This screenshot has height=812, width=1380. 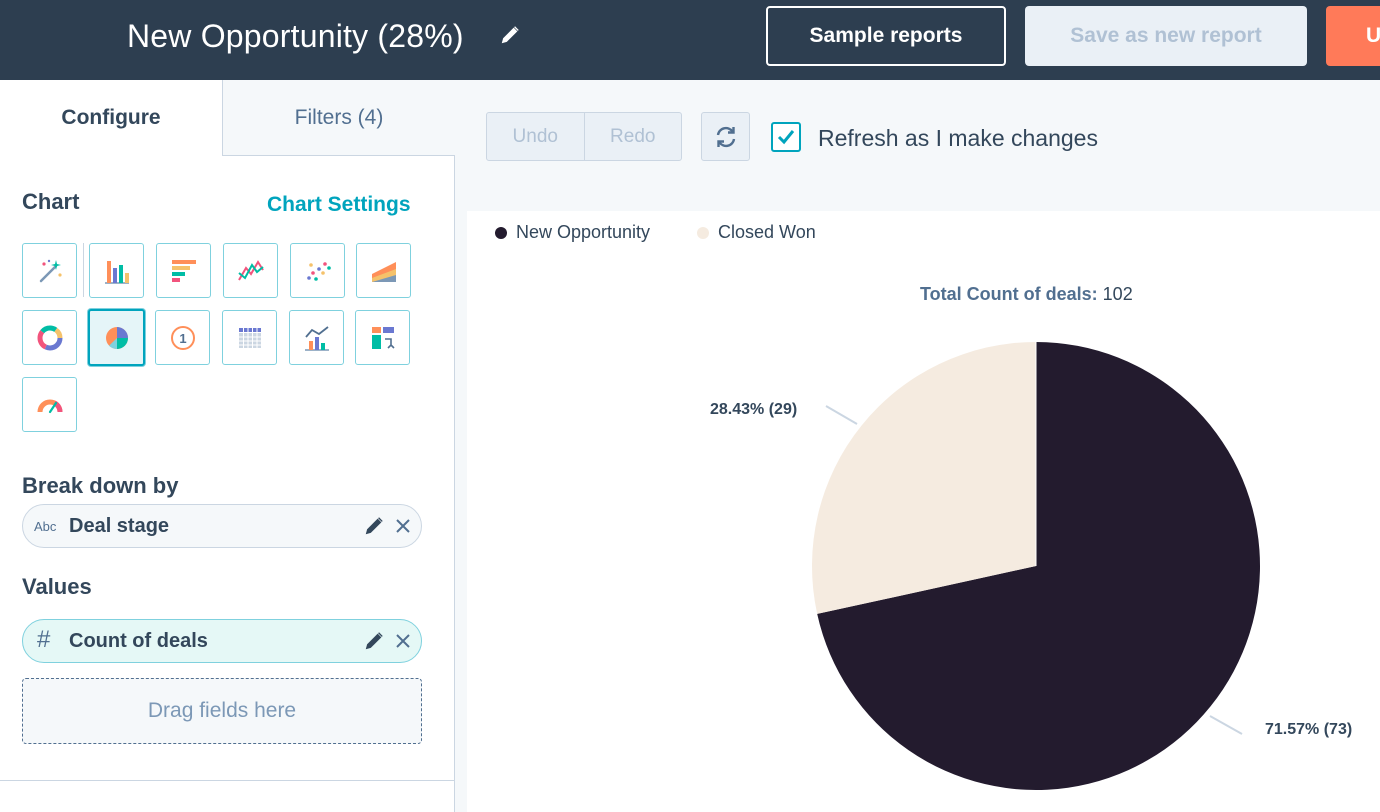 I want to click on undo-button: Undo, so click(x=536, y=136).